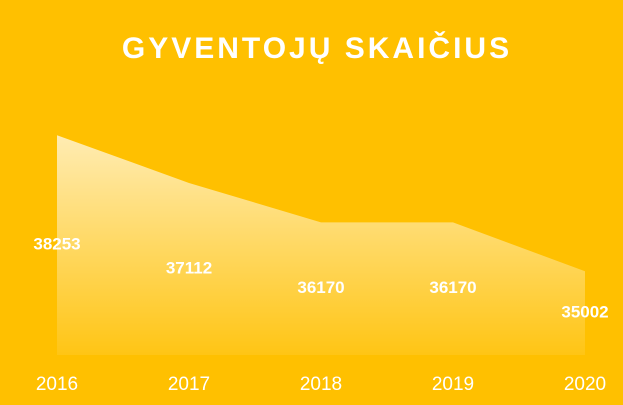 Image resolution: width=623 pixels, height=405 pixels. Describe the element at coordinates (453, 384) in the screenshot. I see `x-tick-label: 2019` at that location.